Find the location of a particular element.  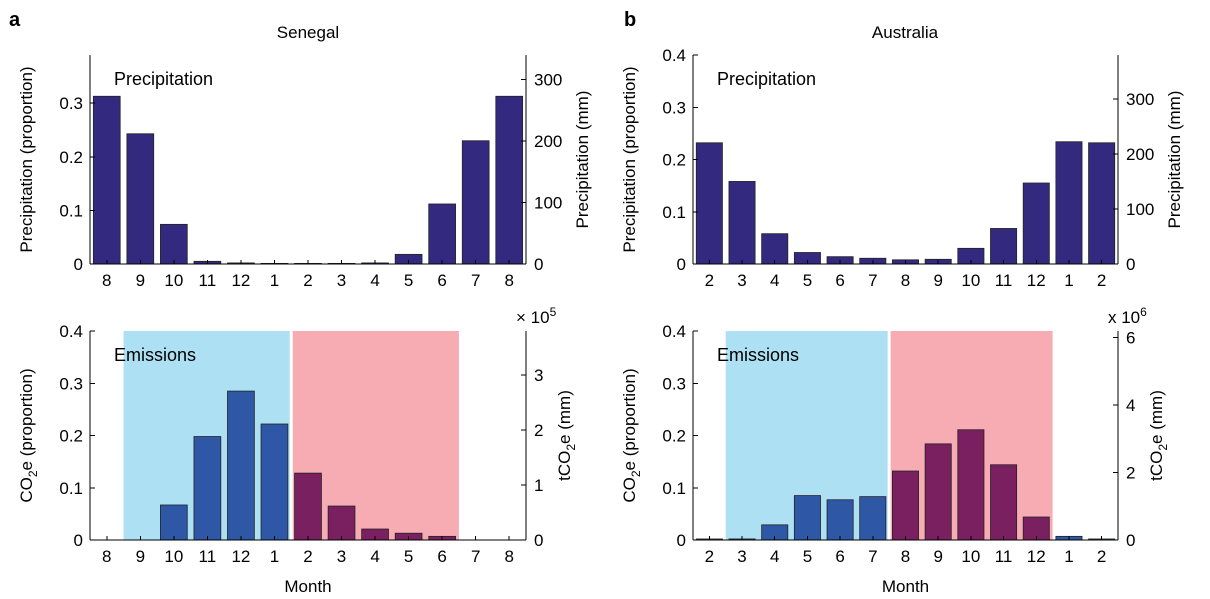

y-right-tick-label: 4 is located at coordinates (1130, 405).